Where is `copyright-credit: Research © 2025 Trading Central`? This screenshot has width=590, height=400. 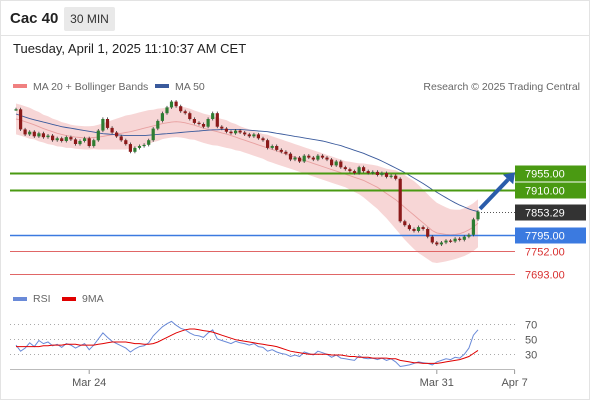 copyright-credit: Research © 2025 Trading Central is located at coordinates (501, 87).